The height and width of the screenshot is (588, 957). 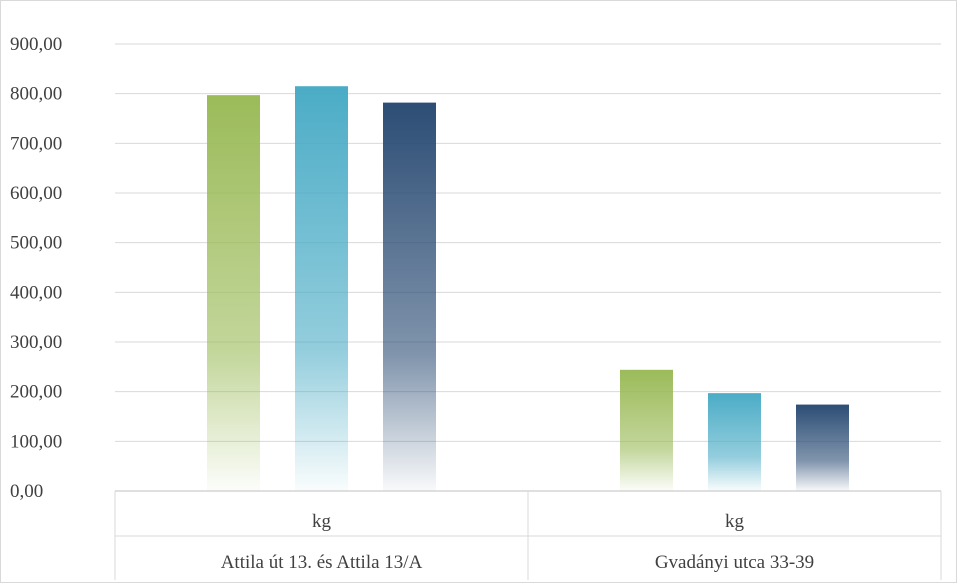 I want to click on y-tick-label: 900,00, so click(x=36, y=44).